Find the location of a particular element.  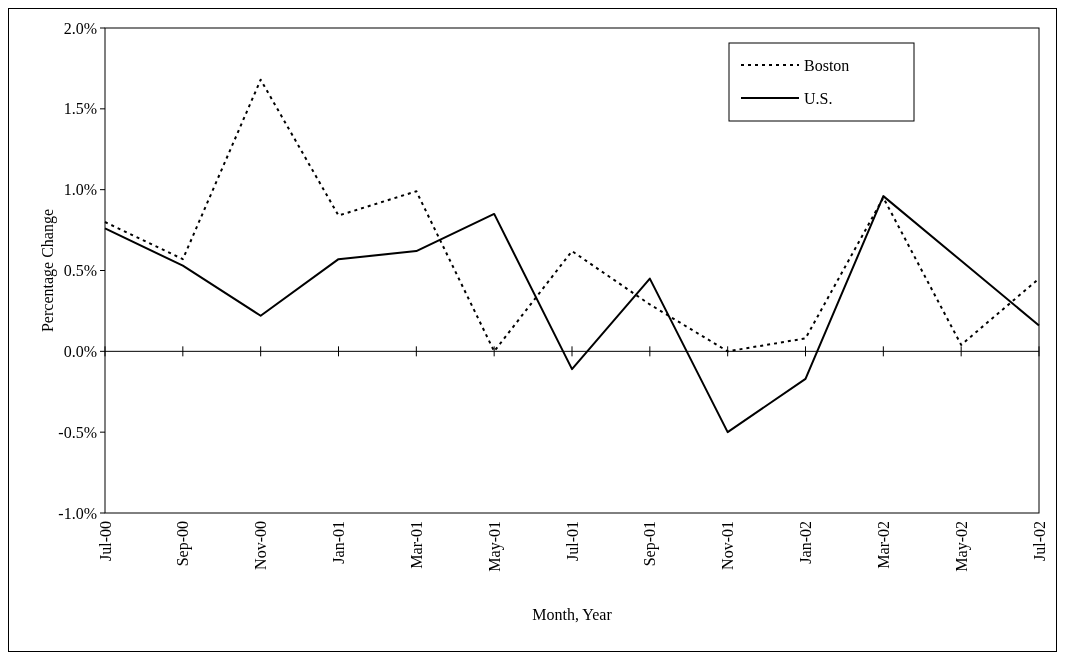

x-tick-label: Nov-01 is located at coordinates (728, 545).